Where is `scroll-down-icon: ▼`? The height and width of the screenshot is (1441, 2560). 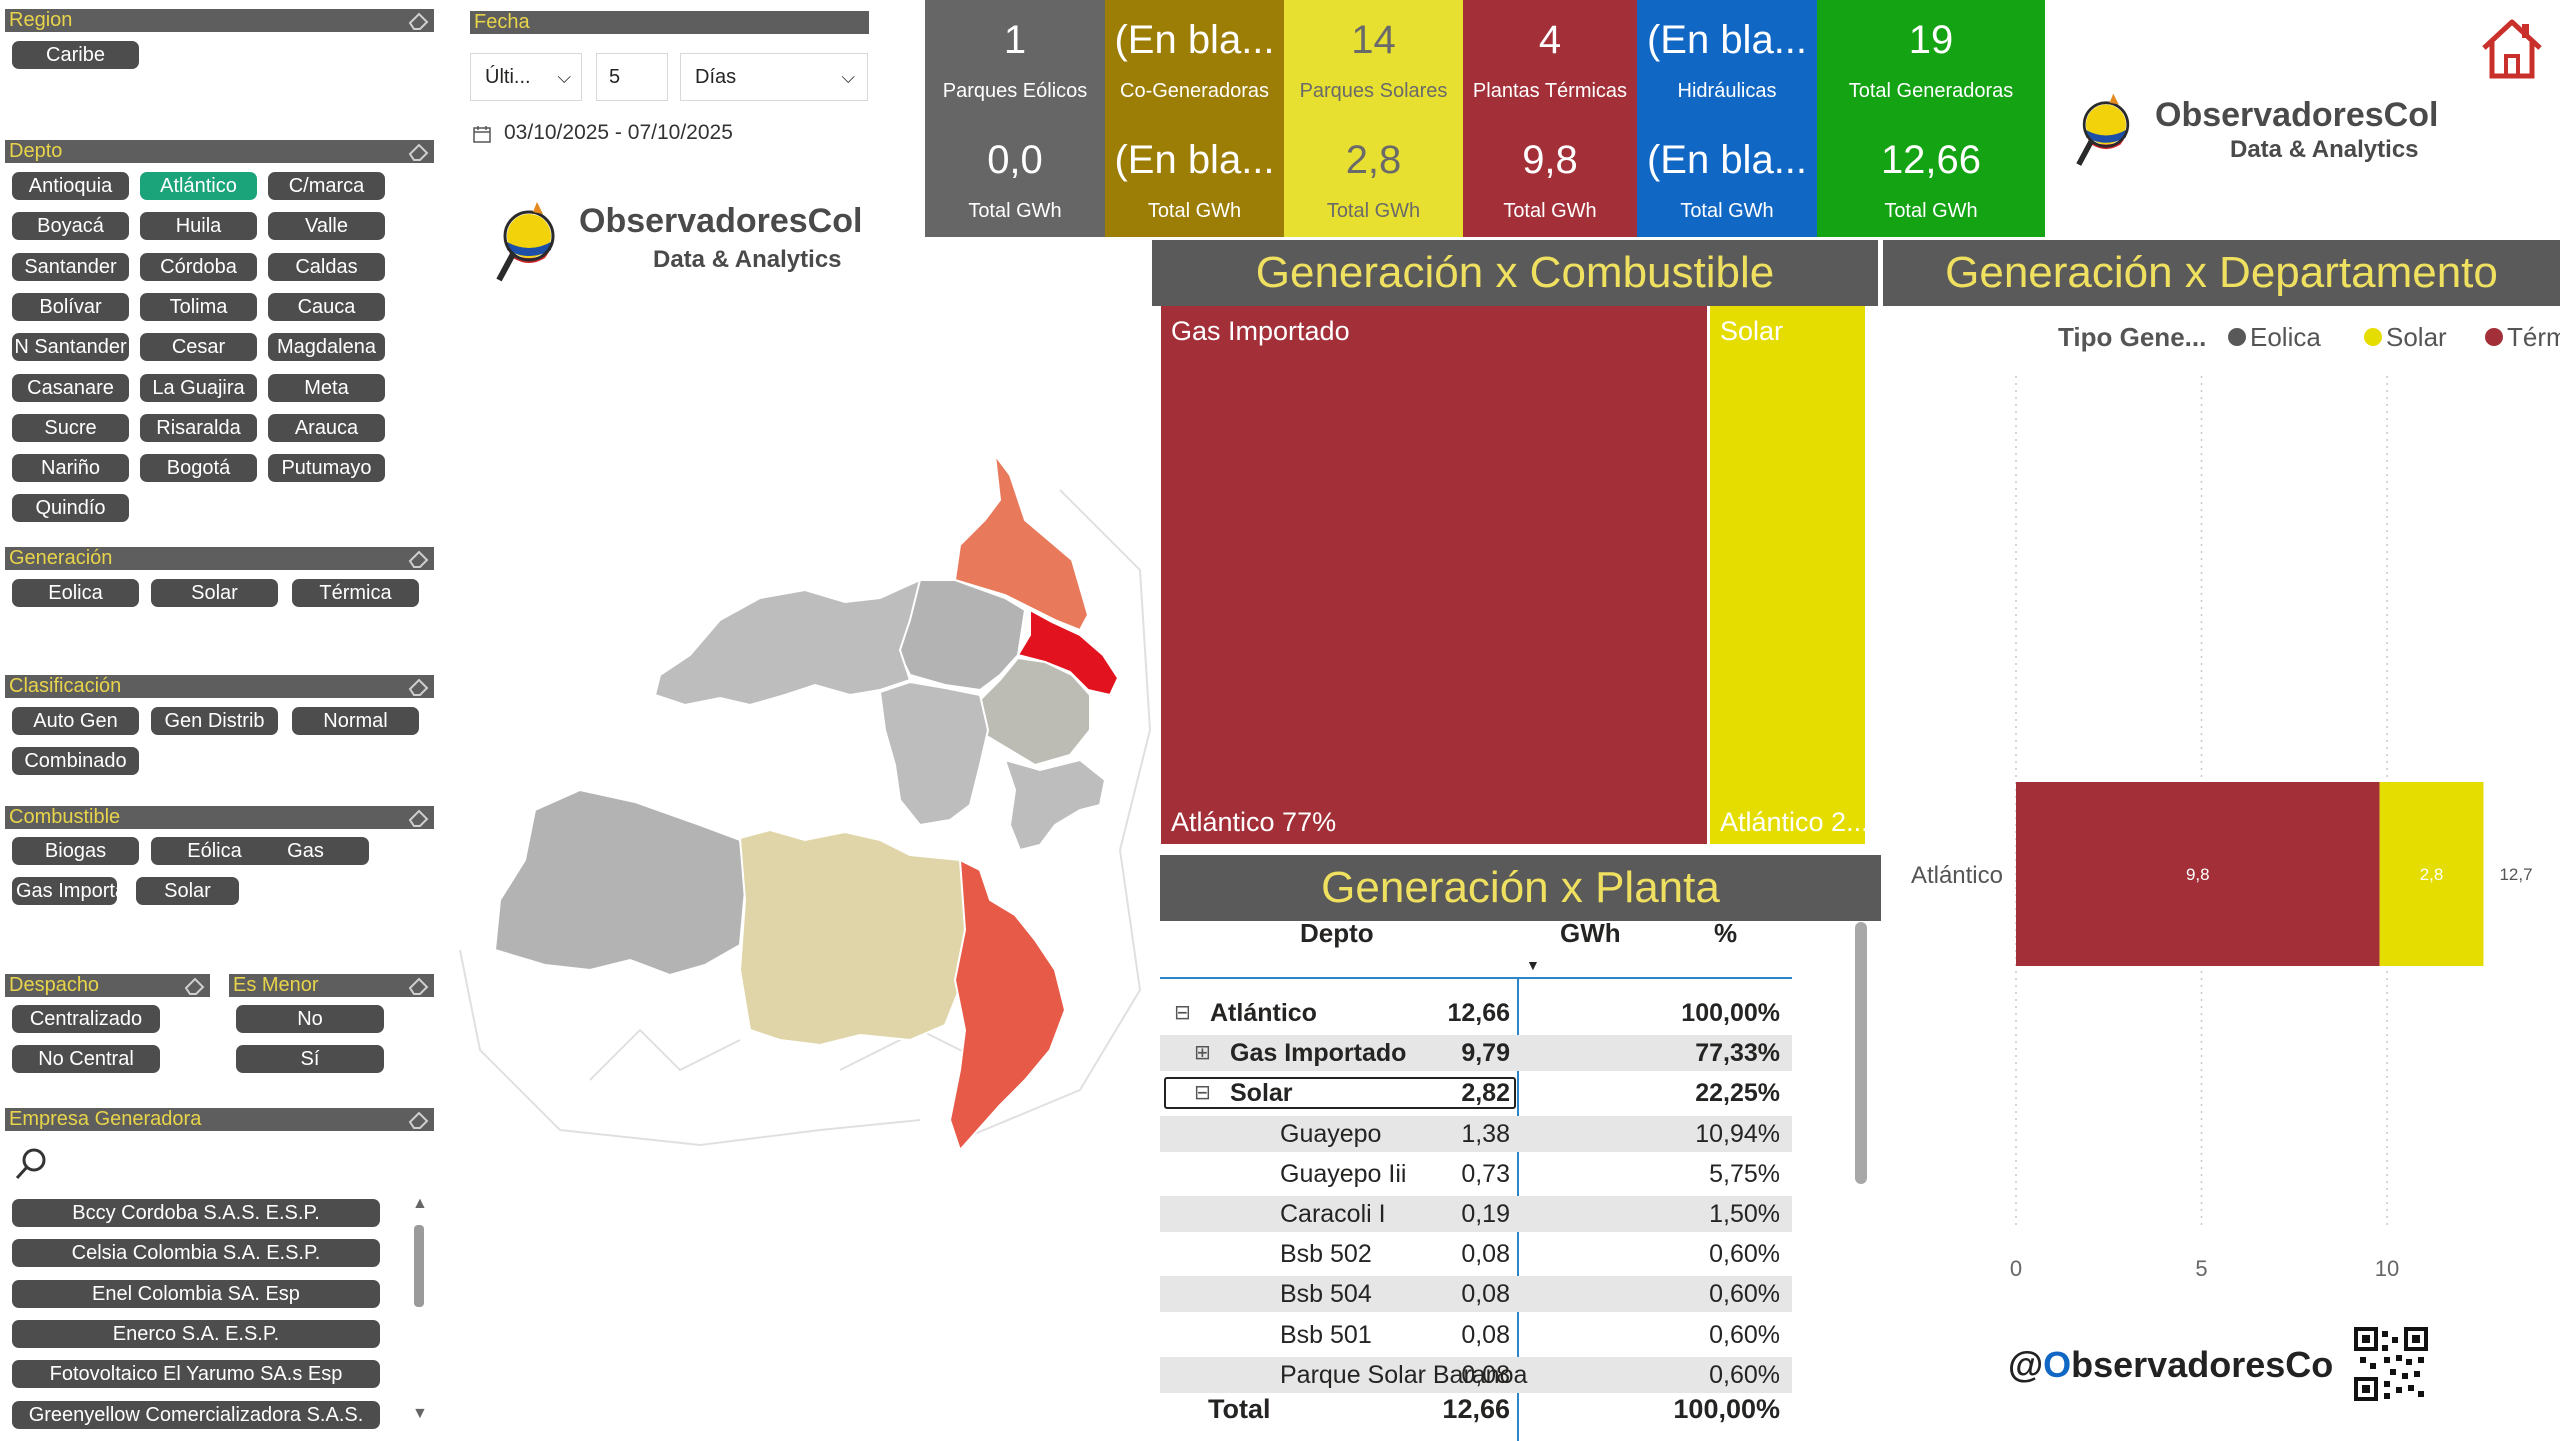
scroll-down-icon: ▼ is located at coordinates (420, 1413).